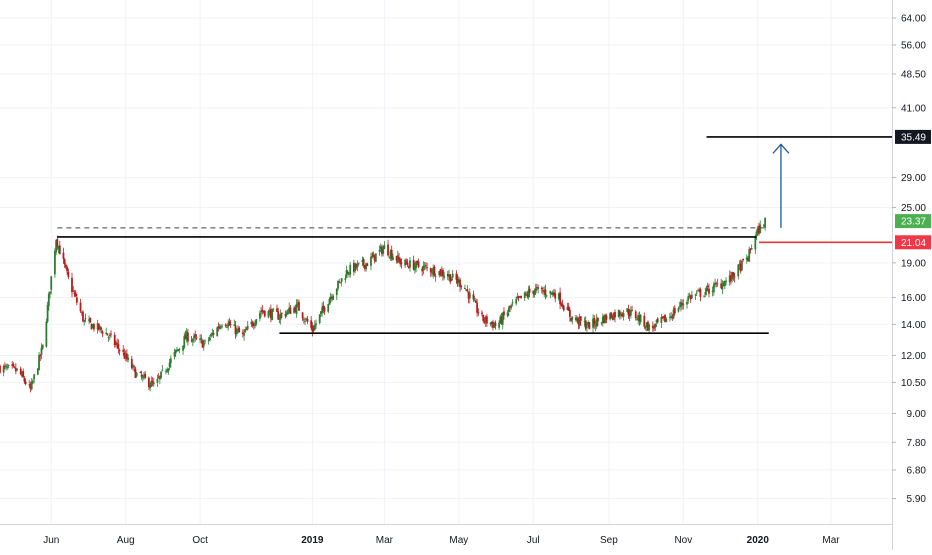  What do you see at coordinates (917, 470) in the screenshot?
I see `y-tick-label: 6.80` at bounding box center [917, 470].